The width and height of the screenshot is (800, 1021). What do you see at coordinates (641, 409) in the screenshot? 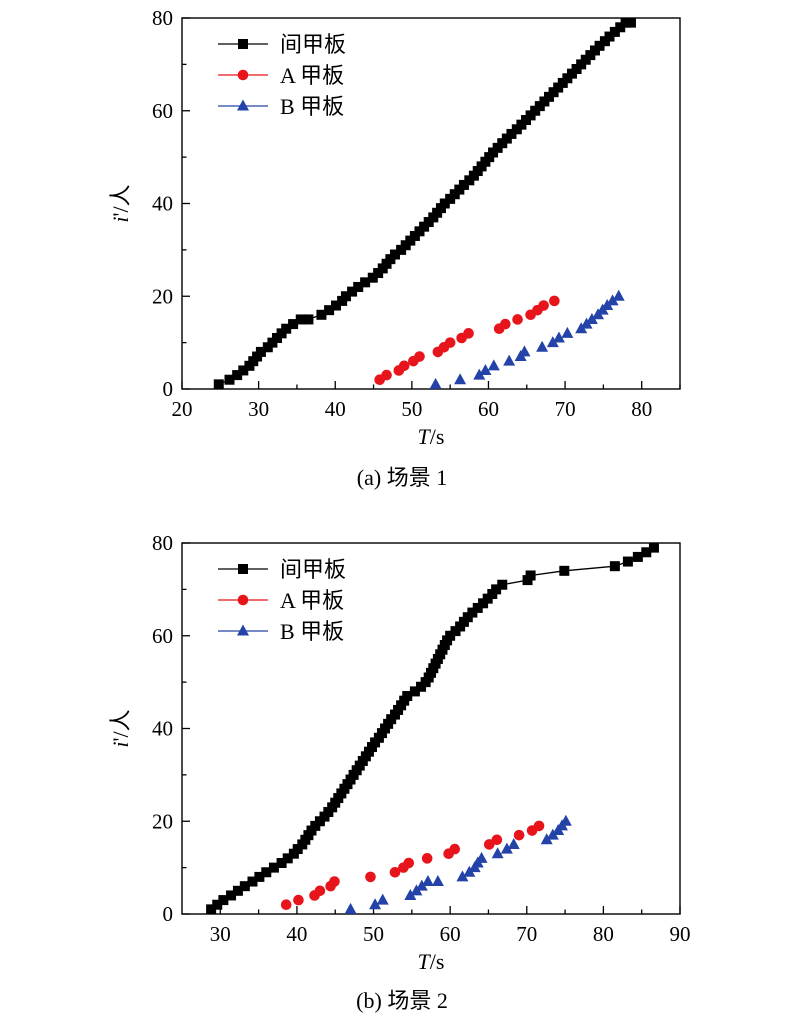
I see `x-tick-label: 80` at bounding box center [641, 409].